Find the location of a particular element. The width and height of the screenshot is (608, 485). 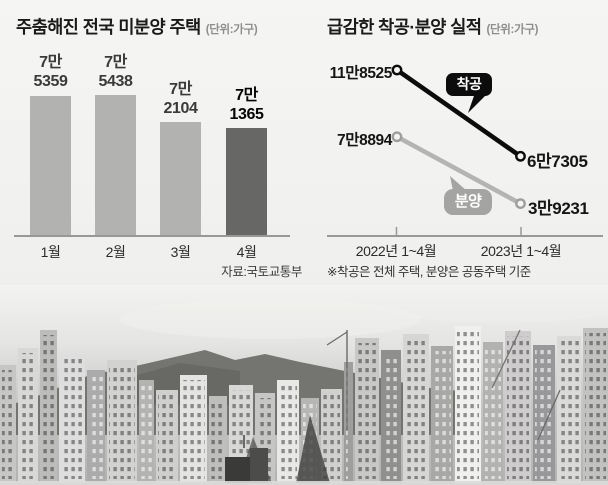

bar-value-label: 7만 5438 is located at coordinates (116, 72).